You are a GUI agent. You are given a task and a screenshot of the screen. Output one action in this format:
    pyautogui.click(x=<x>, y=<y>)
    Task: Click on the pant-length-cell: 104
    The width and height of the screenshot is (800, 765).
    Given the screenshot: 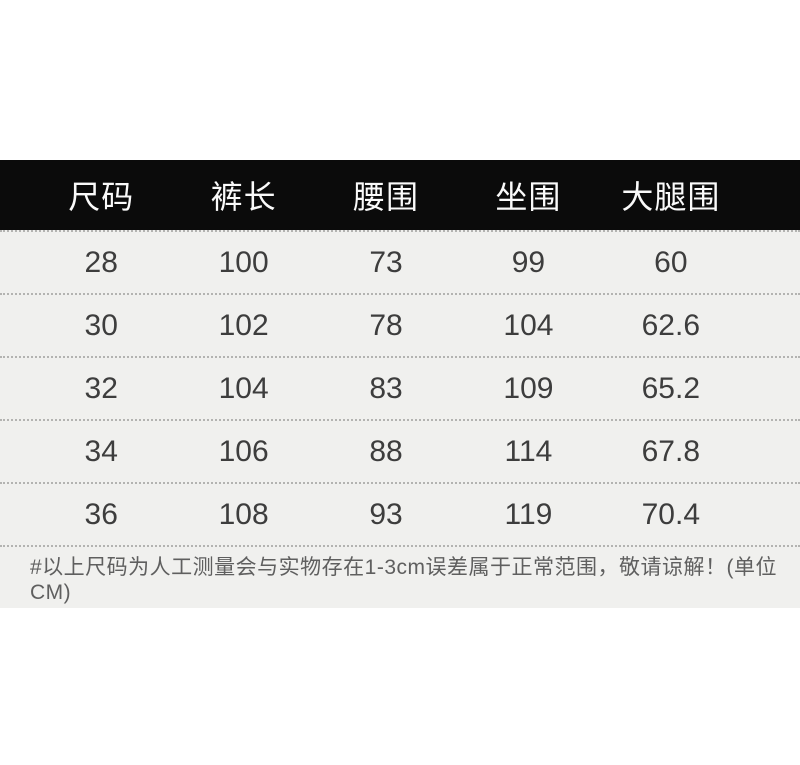 What is the action you would take?
    pyautogui.click(x=243, y=388)
    